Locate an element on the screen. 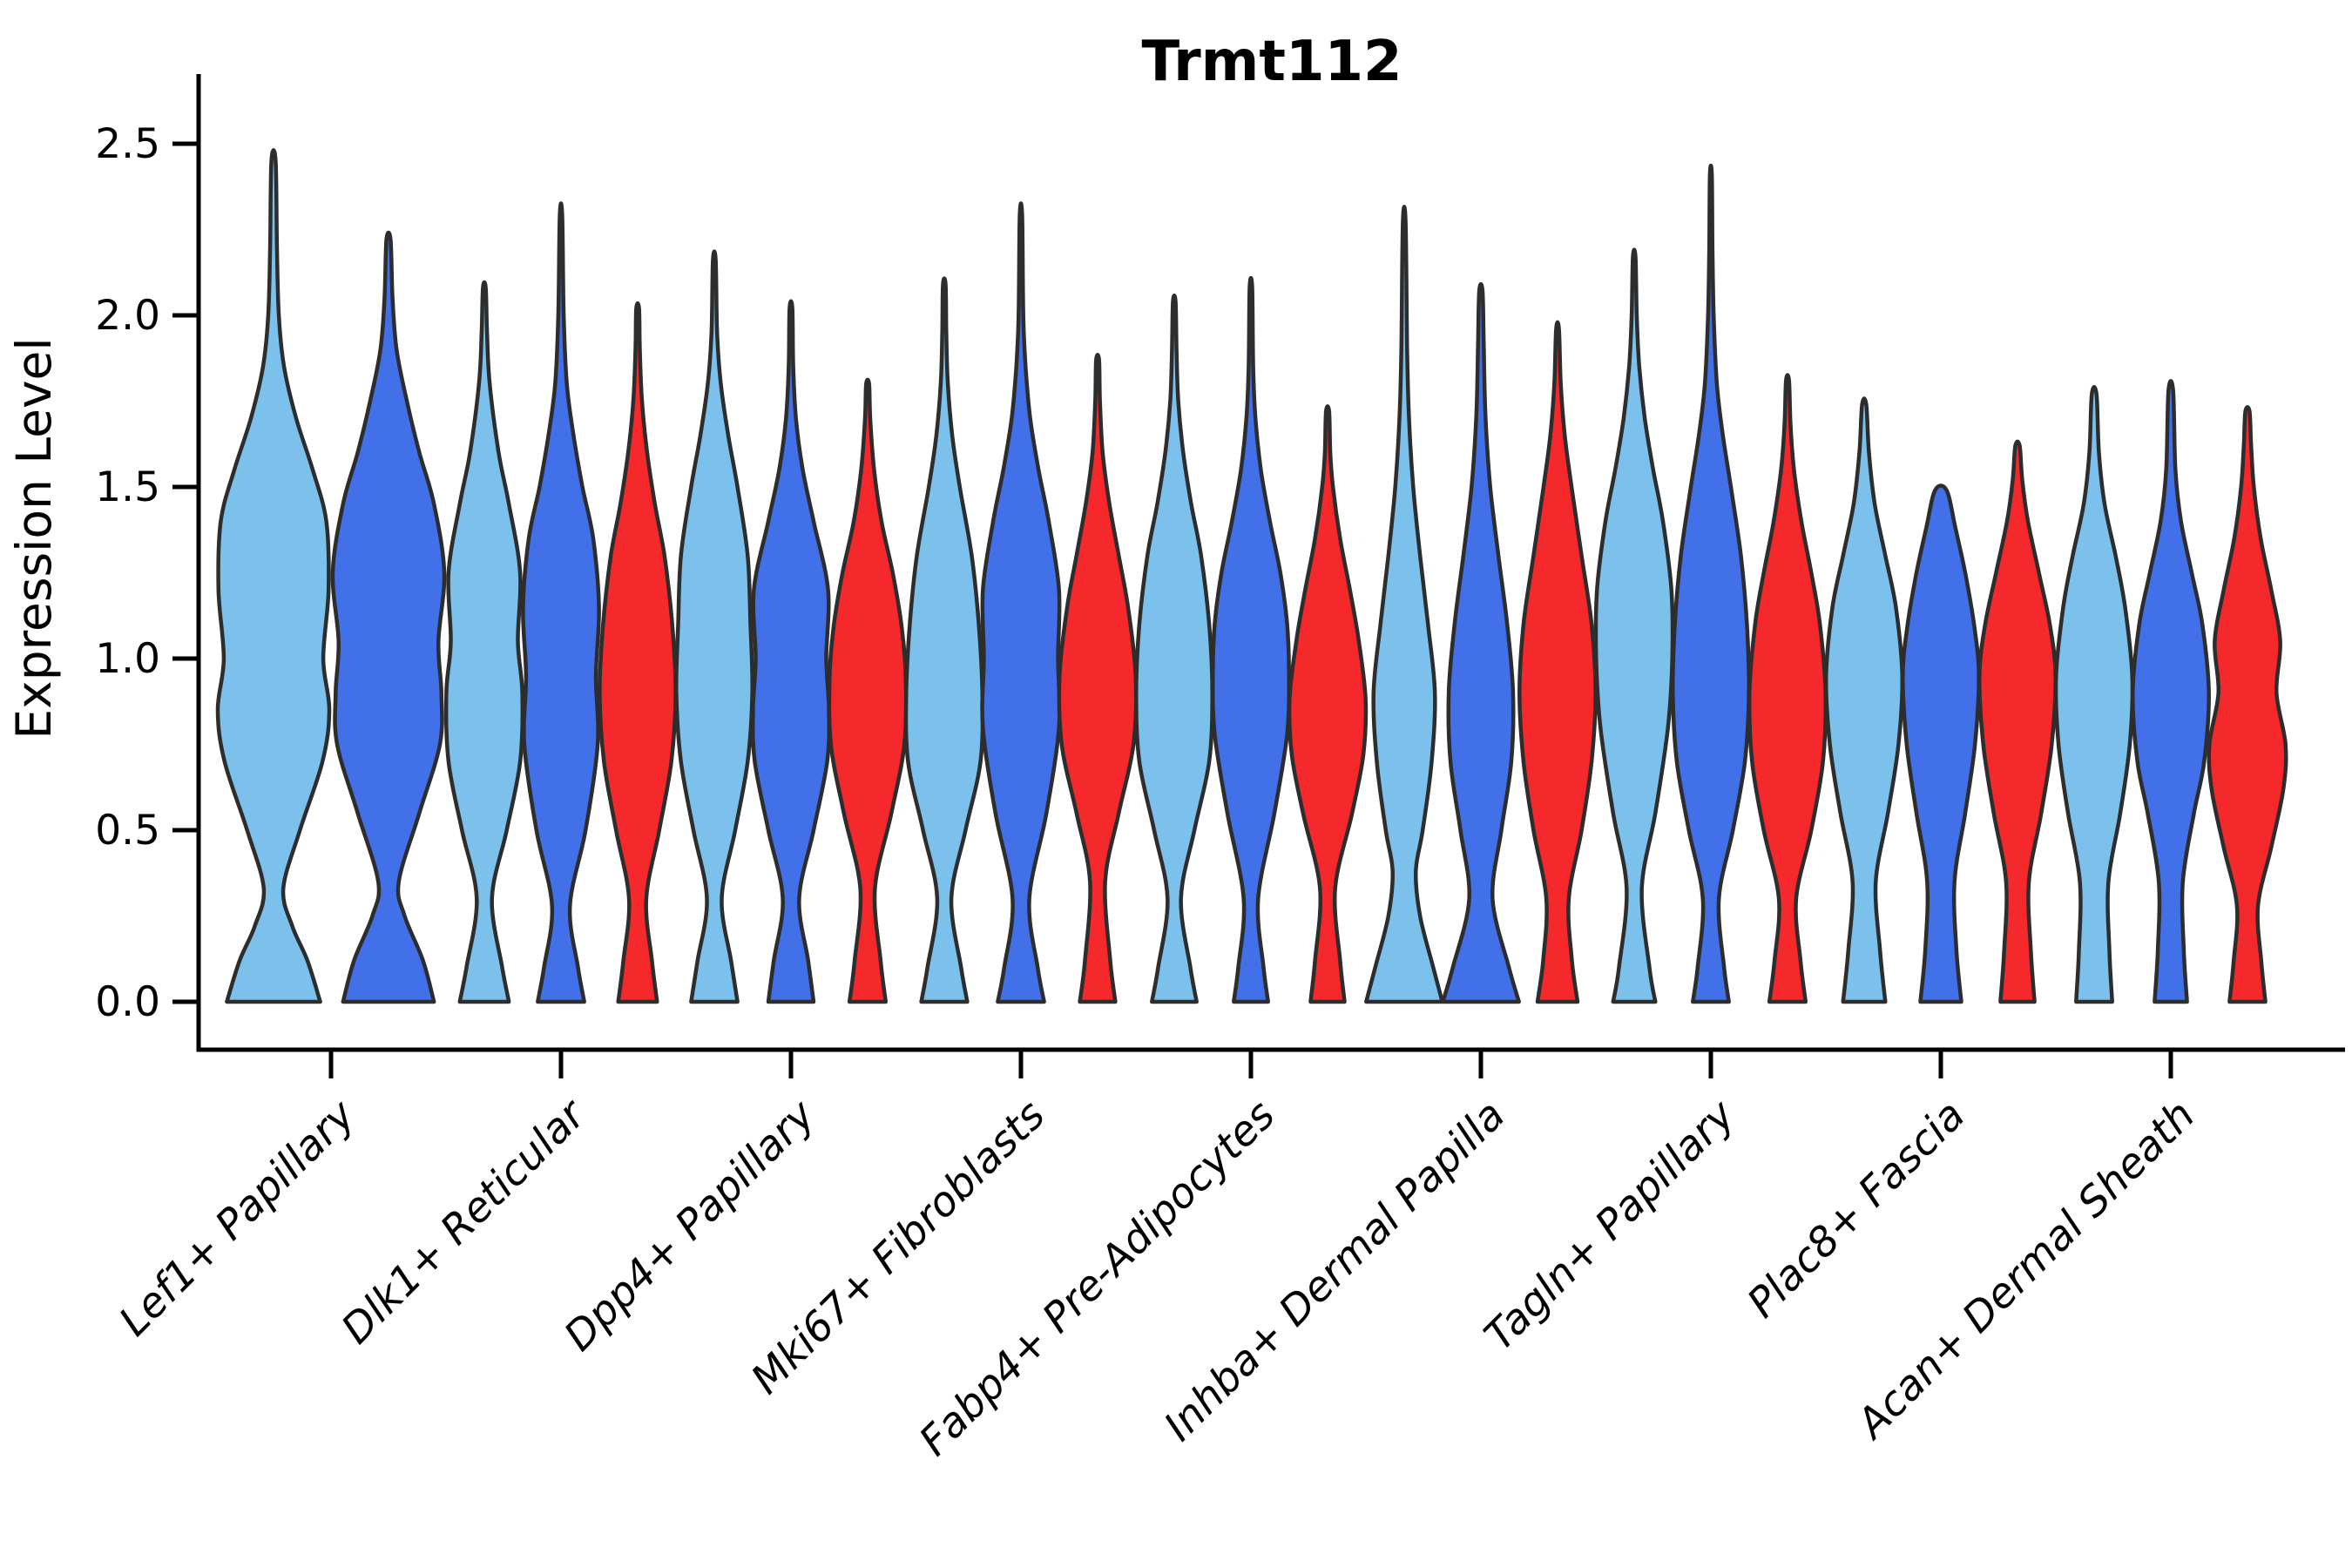 The width and height of the screenshot is (2352, 1568). violin-8-red is located at coordinates (2248, 704).